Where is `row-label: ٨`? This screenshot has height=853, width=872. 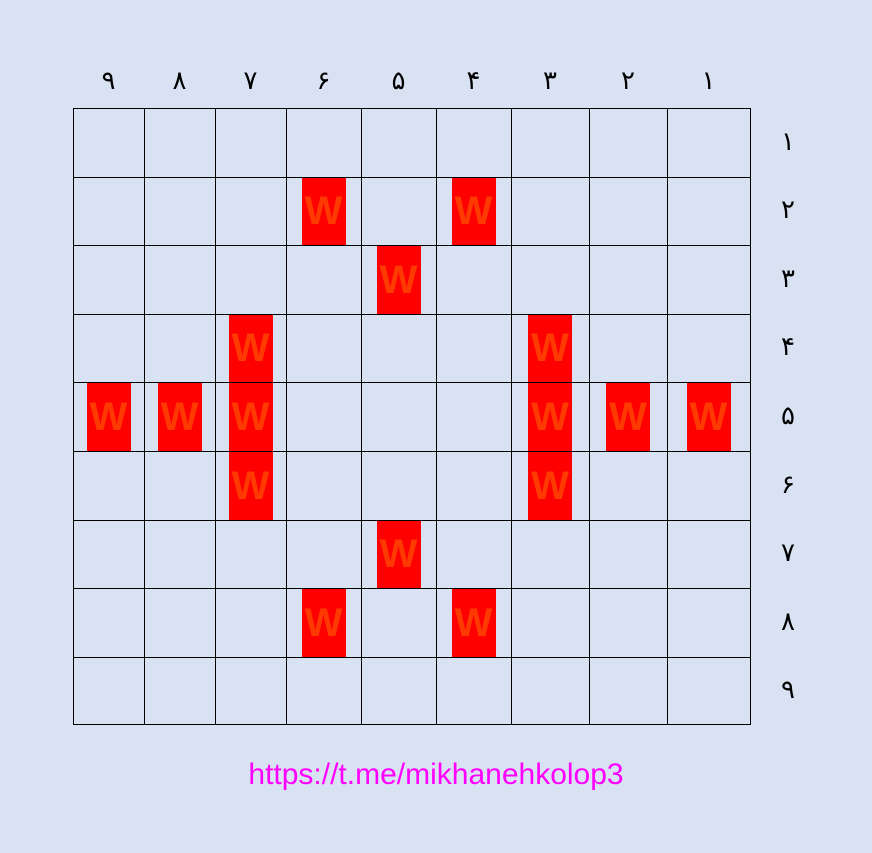 row-label: ٨ is located at coordinates (788, 621).